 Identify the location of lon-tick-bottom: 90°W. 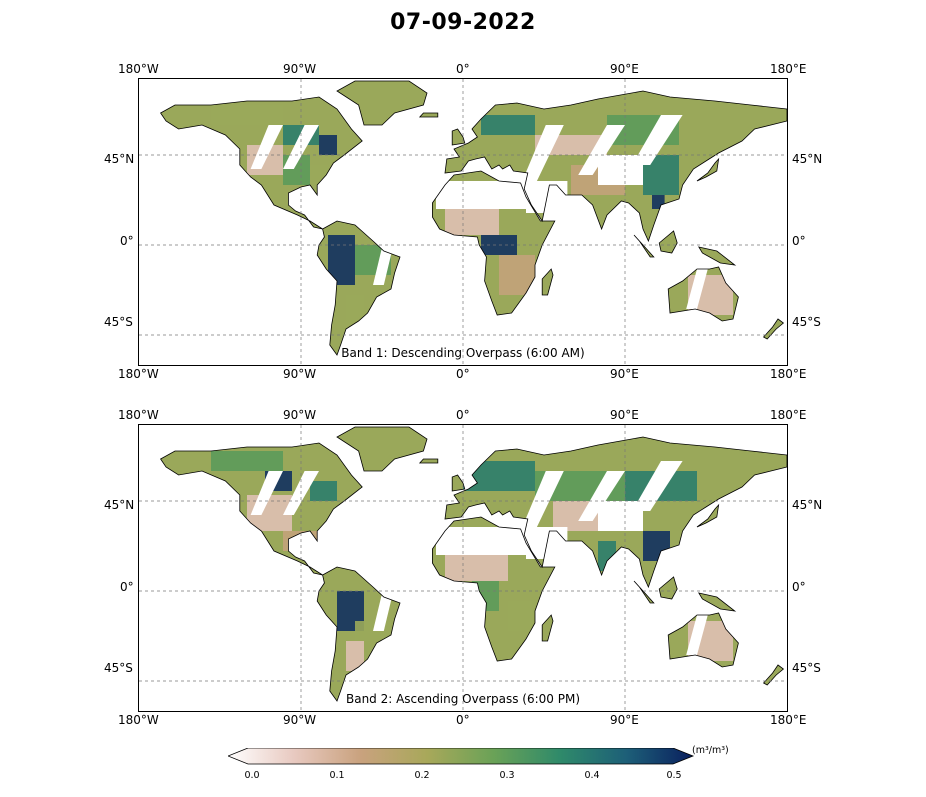
(300, 374).